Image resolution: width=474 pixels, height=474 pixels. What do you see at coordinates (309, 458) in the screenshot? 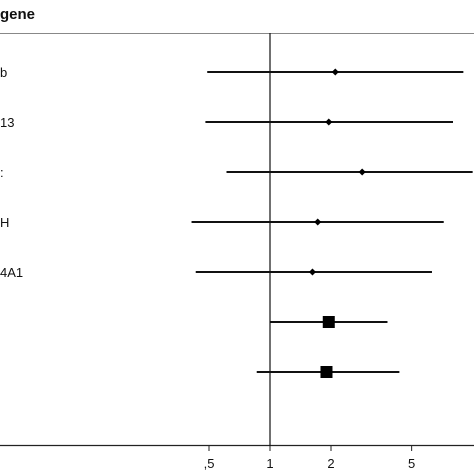
I see `x-axis-ticks: ,5 1 2 5` at bounding box center [309, 458].